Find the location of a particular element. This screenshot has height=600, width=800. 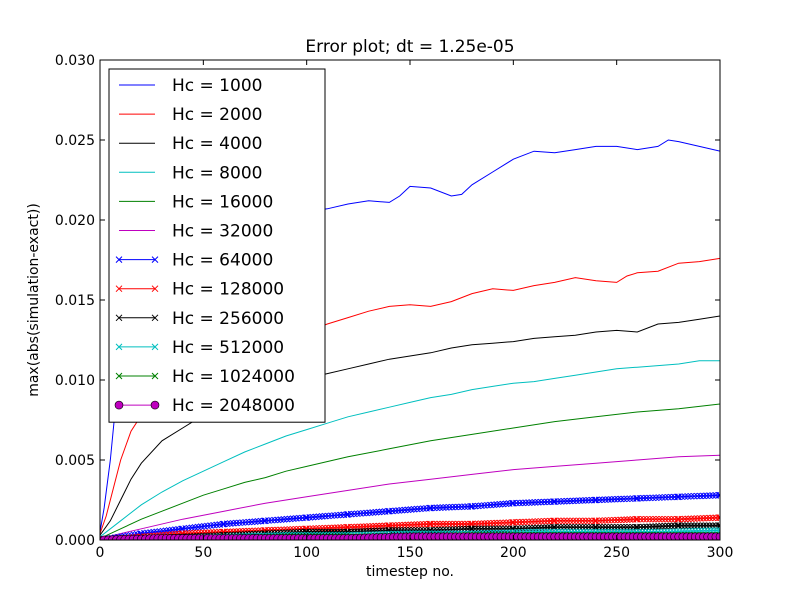

y-tick-label: 0.010 is located at coordinates (75, 381).